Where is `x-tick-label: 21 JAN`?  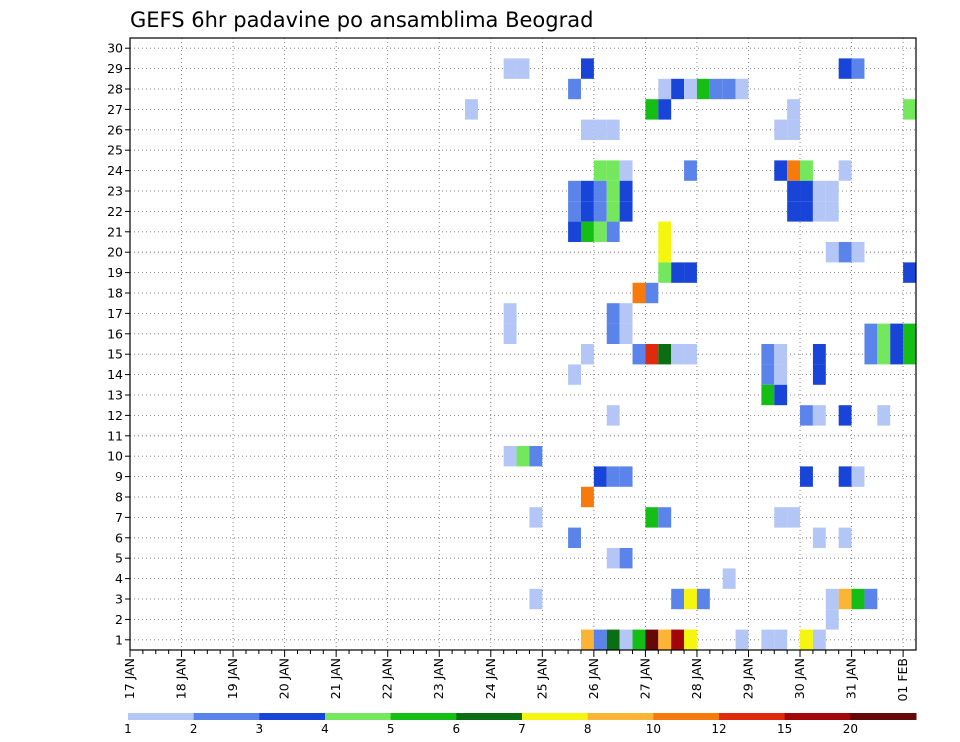
x-tick-label: 21 JAN is located at coordinates (335, 678).